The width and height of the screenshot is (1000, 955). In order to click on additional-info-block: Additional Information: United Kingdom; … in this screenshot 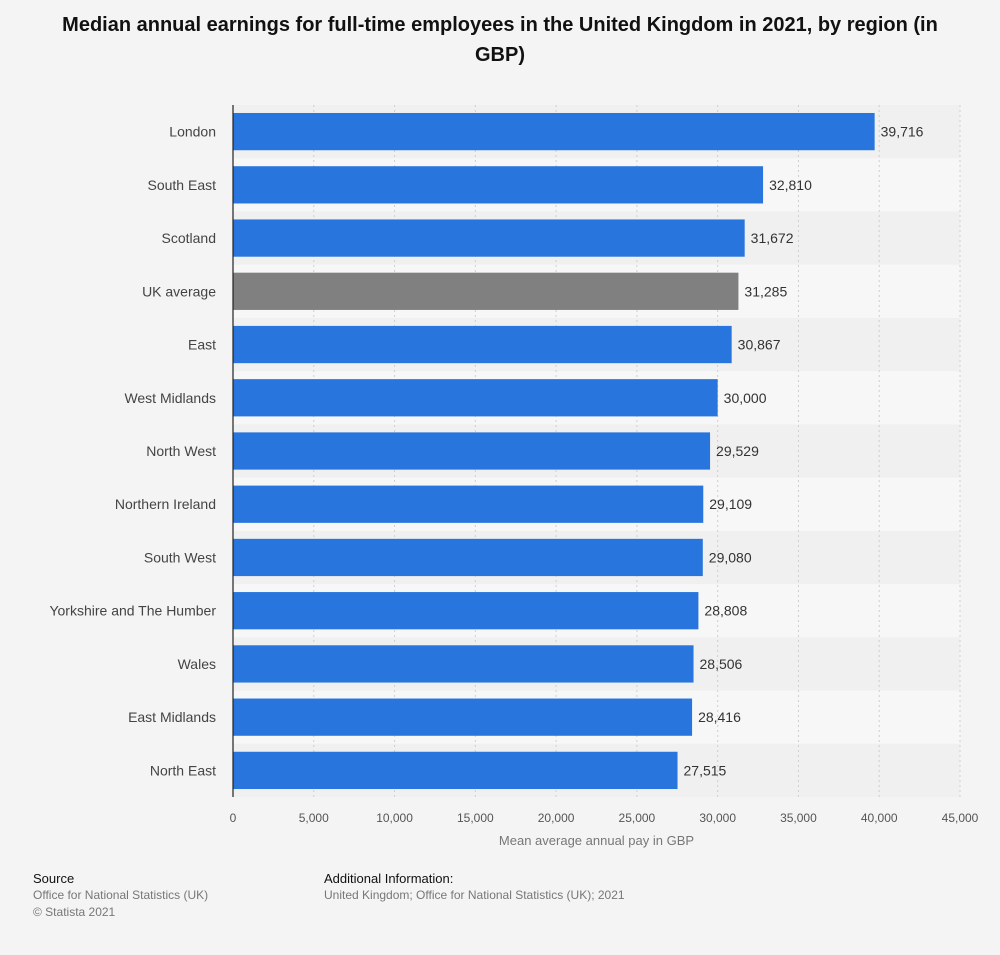, I will do `click(474, 887)`.